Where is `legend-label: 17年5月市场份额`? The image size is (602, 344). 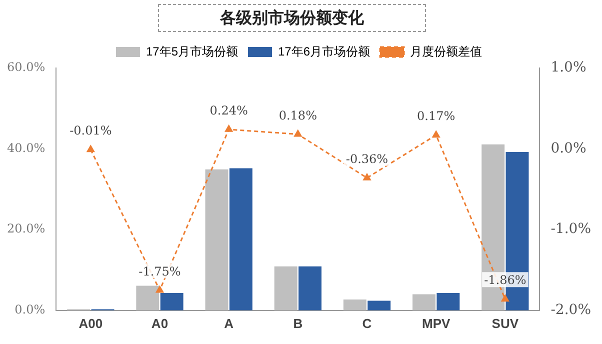 legend-label: 17年5月市场份额 is located at coordinates (192, 51).